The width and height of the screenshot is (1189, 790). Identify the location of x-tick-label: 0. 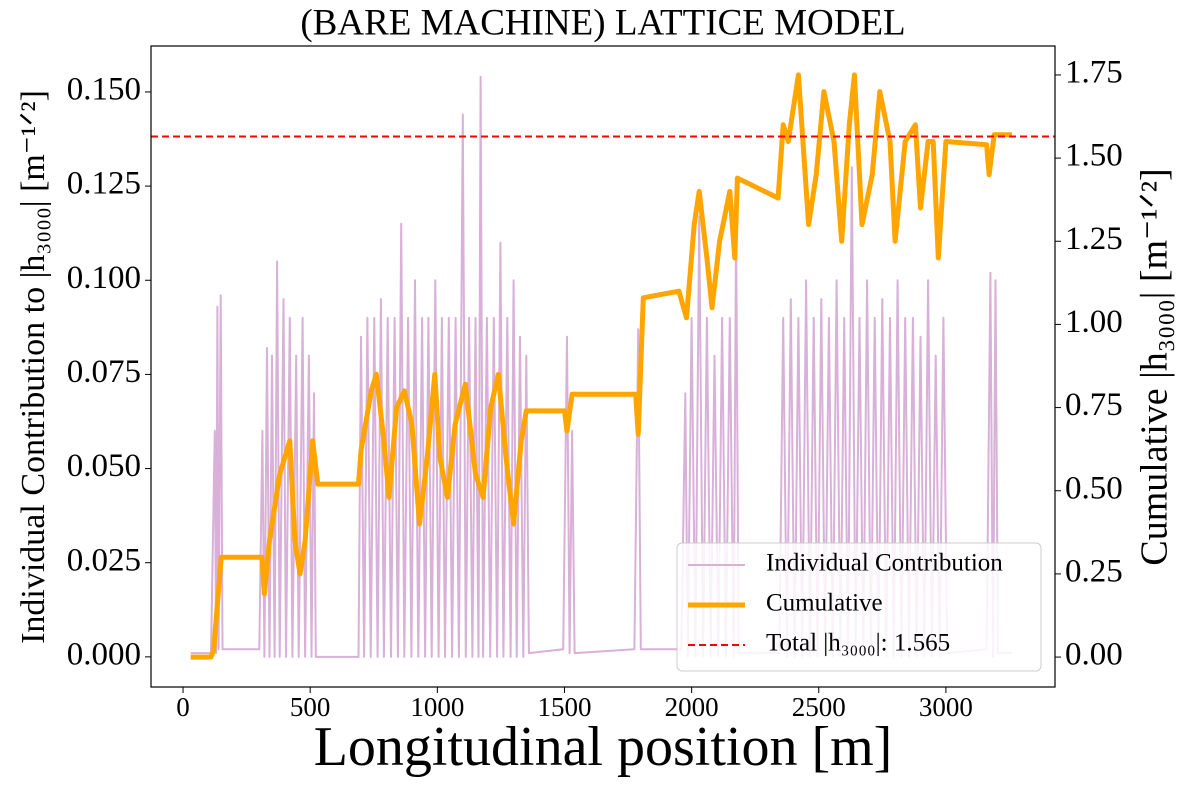
(183, 707).